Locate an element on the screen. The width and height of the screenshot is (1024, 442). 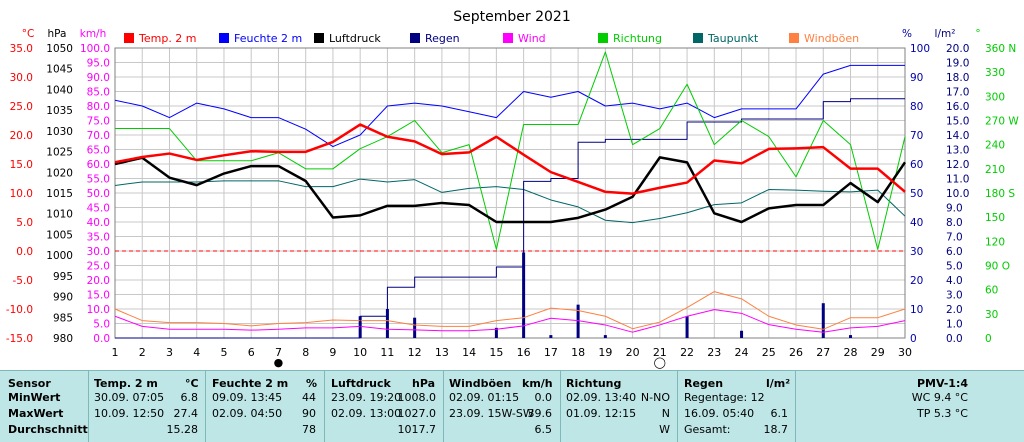
rain-axis-tick-label: 20.0 is located at coordinates (957, 49).